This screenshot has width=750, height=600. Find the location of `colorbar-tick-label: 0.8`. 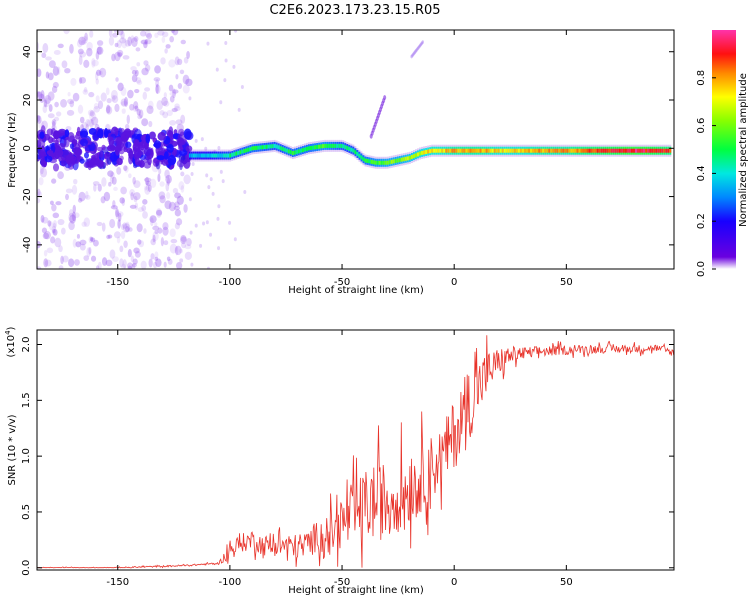

colorbar-tick-label: 0.8 is located at coordinates (701, 78).